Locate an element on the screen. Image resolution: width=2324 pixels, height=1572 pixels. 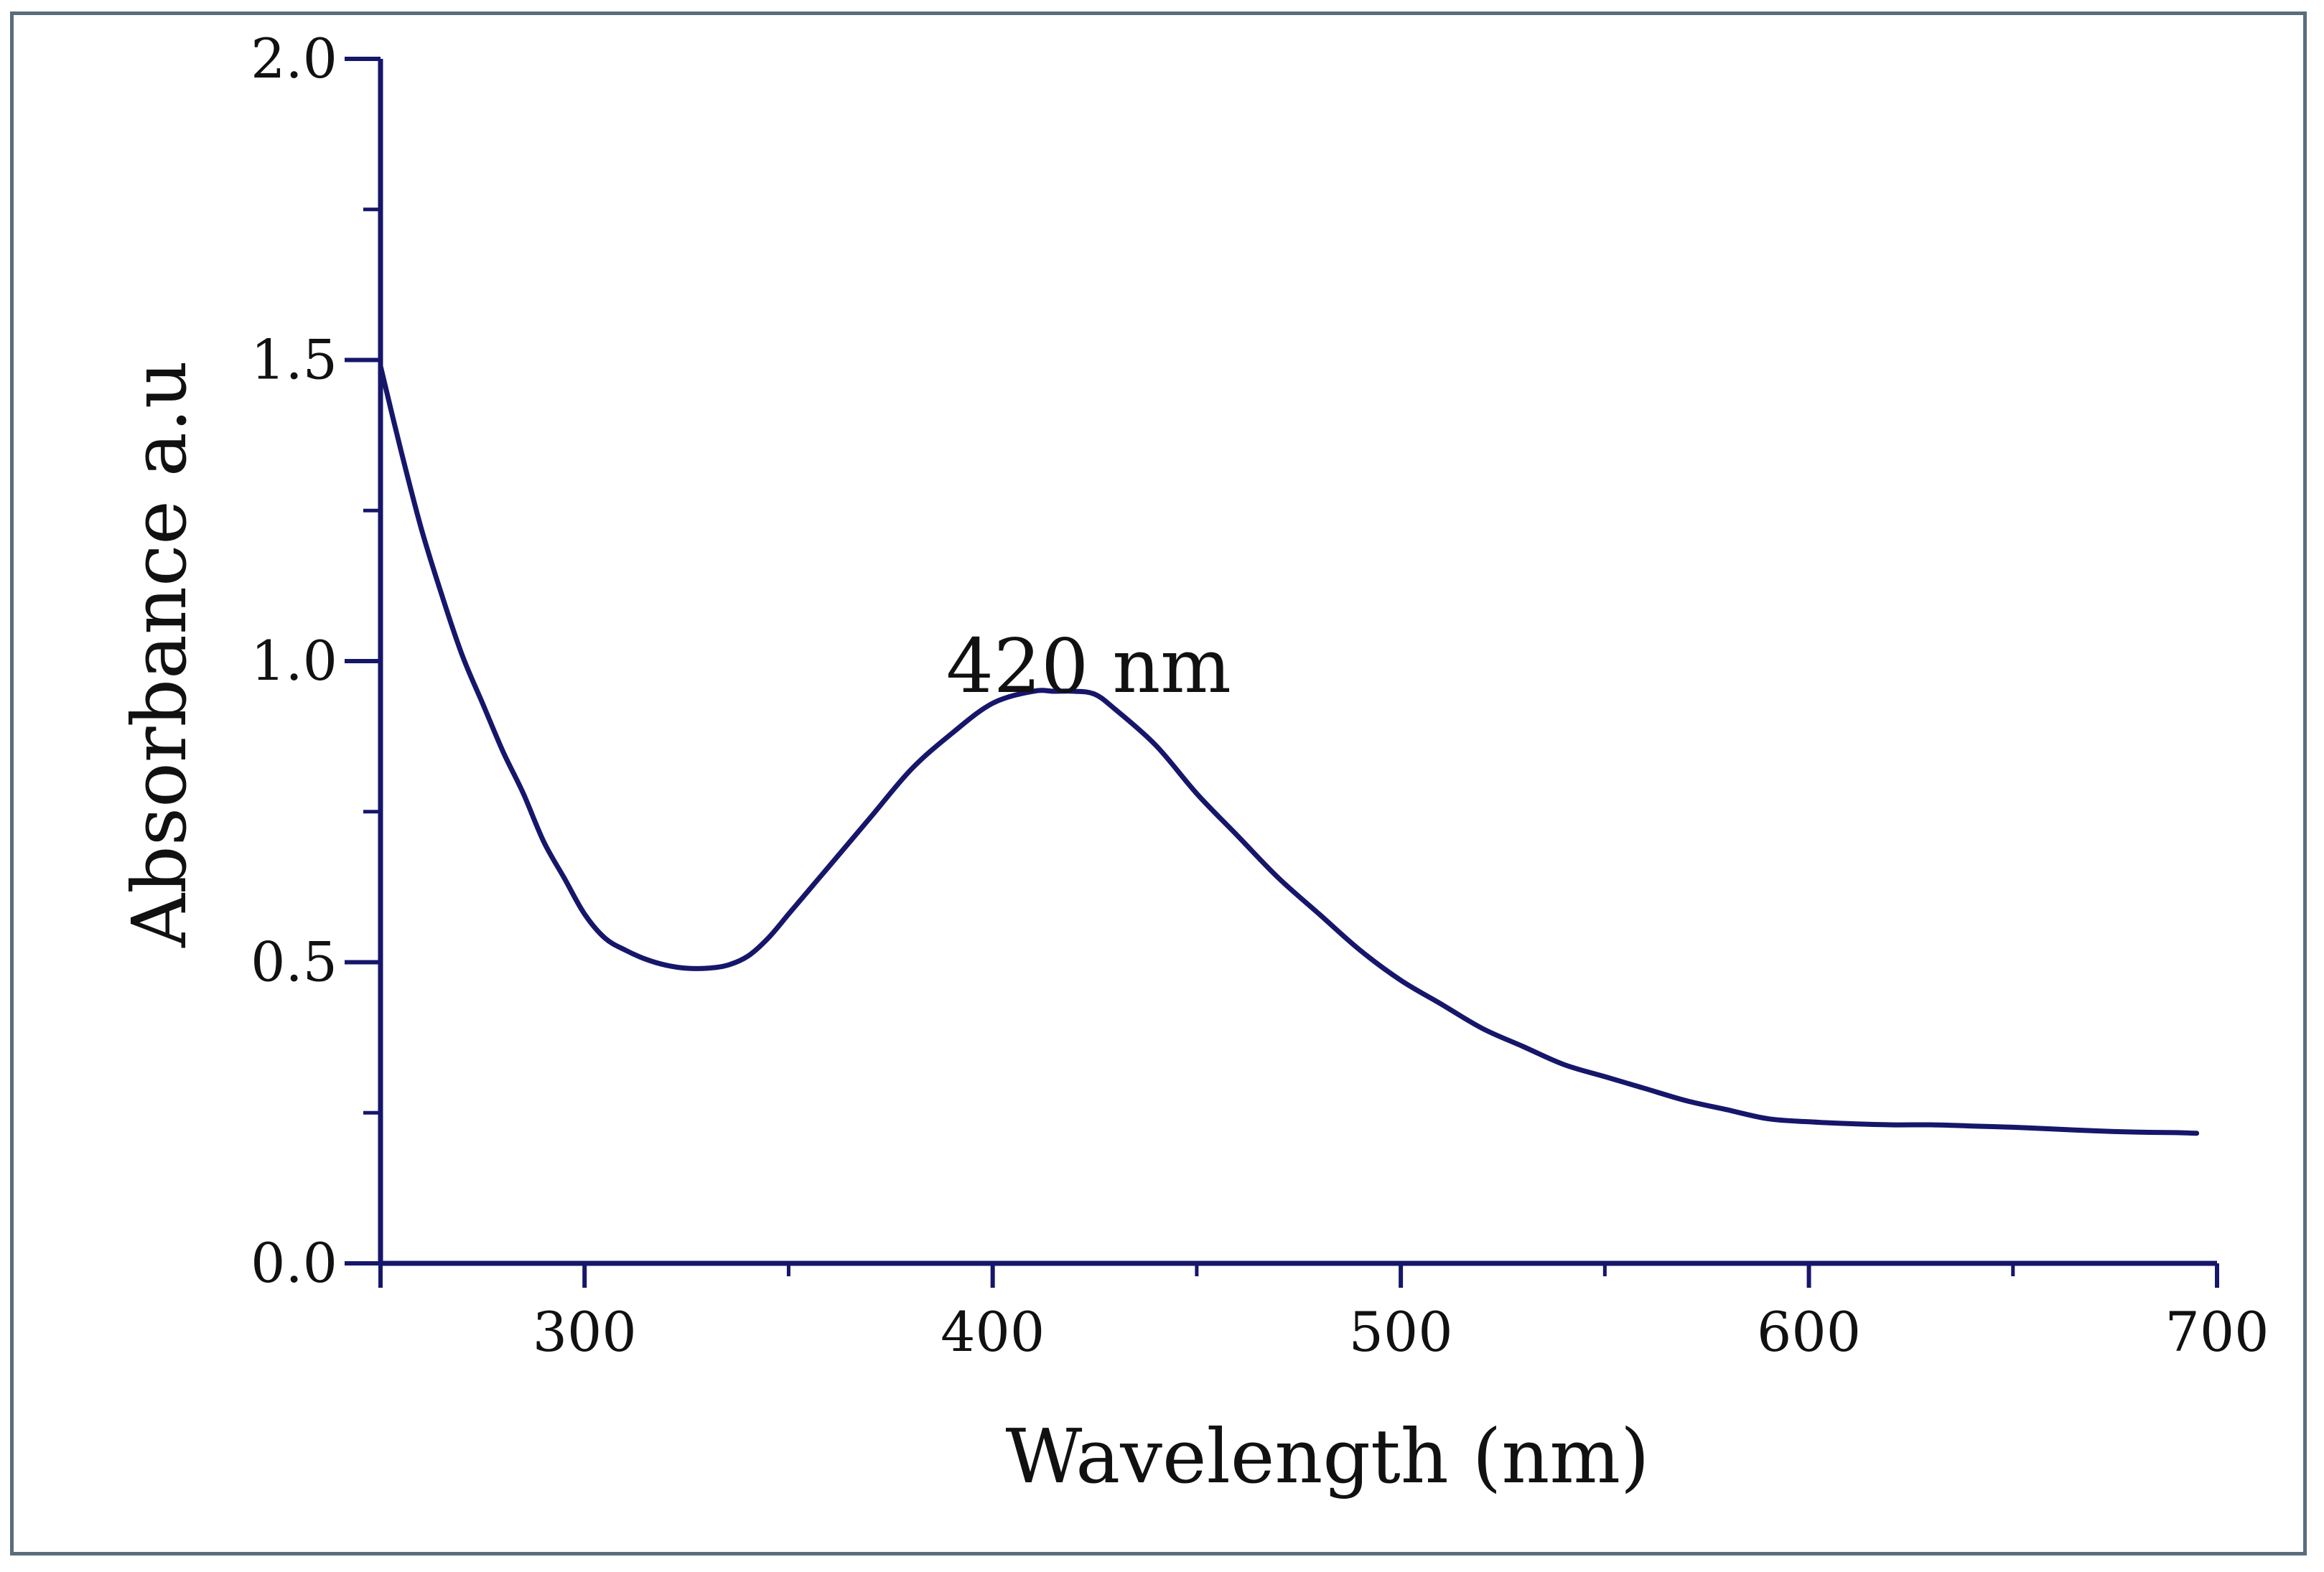
y-axis-tick-labels: 0.0 0.5 1.0 1.5 2.0 is located at coordinates (294, 661).